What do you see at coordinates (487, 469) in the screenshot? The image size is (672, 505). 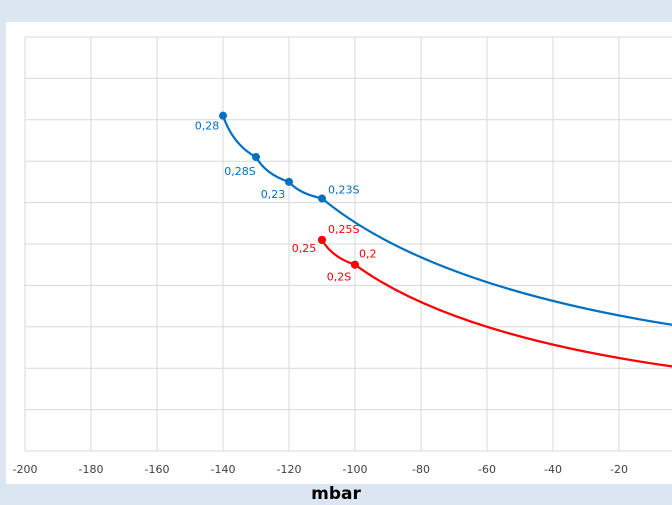 I see `x-tick-label: -60` at bounding box center [487, 469].